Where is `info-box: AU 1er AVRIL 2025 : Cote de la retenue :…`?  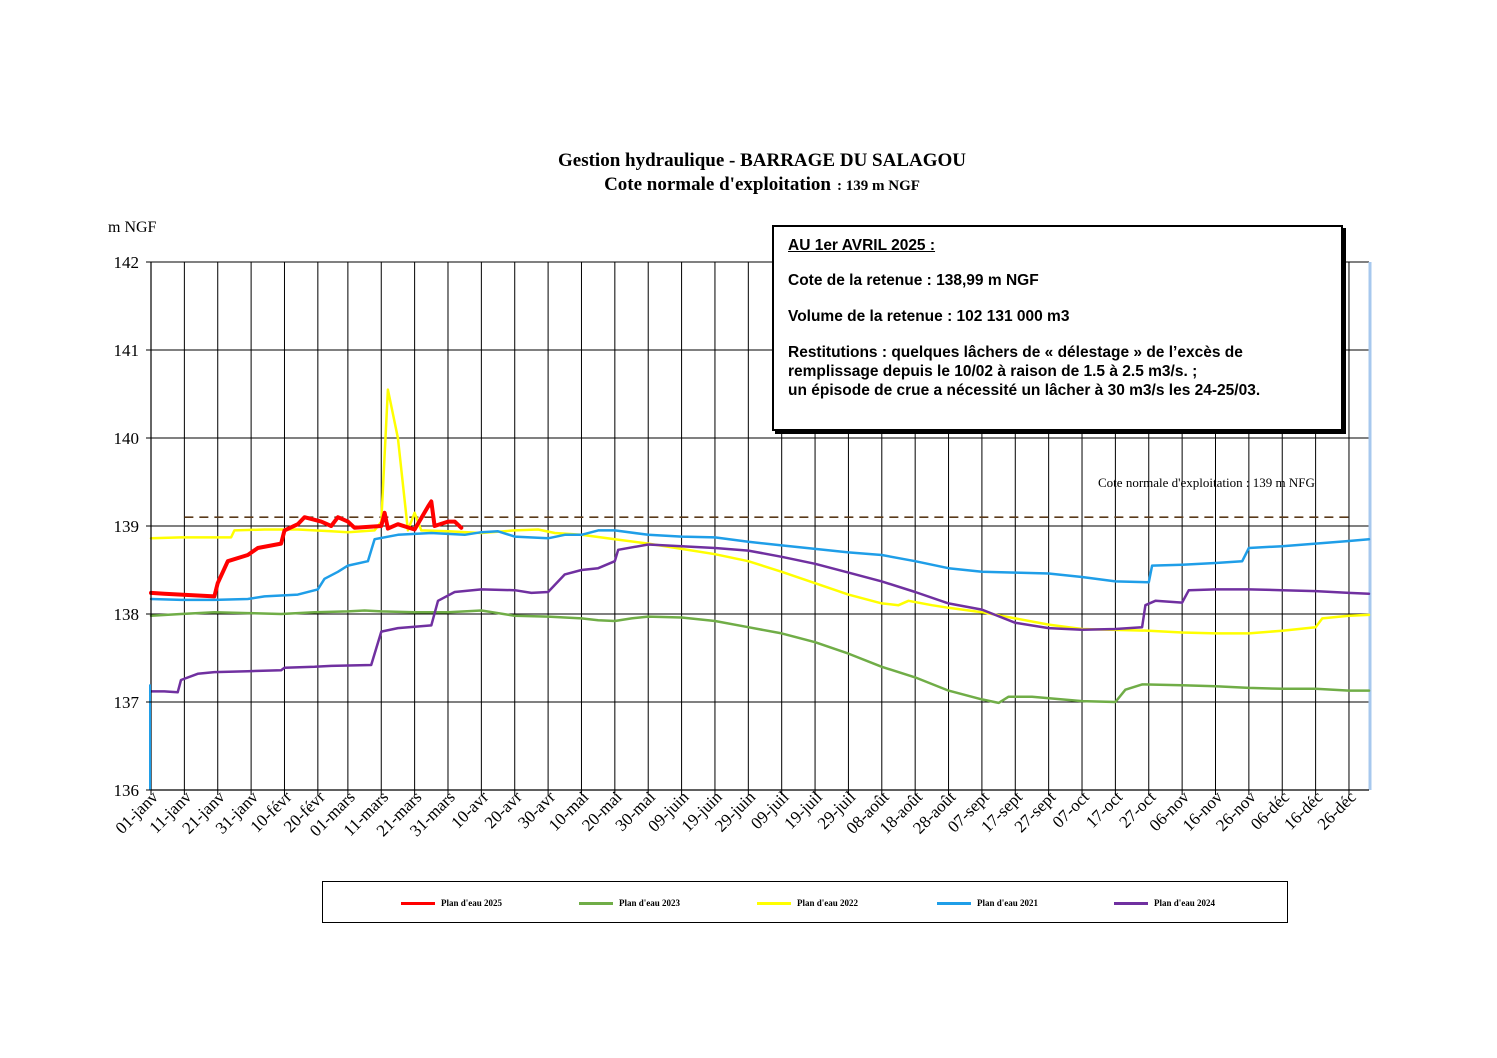
info-box: AU 1er AVRIL 2025 : Cote de la retenue :… is located at coordinates (1057, 328).